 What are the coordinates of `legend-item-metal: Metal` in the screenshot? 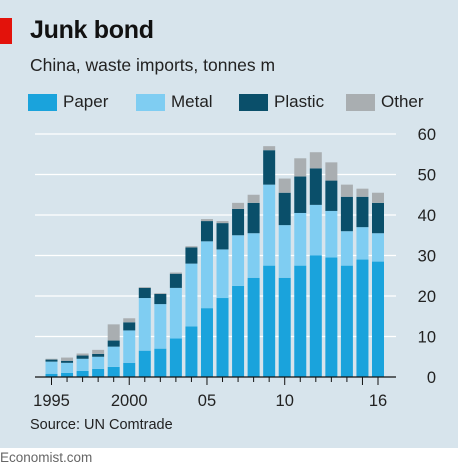 It's located at (174, 102).